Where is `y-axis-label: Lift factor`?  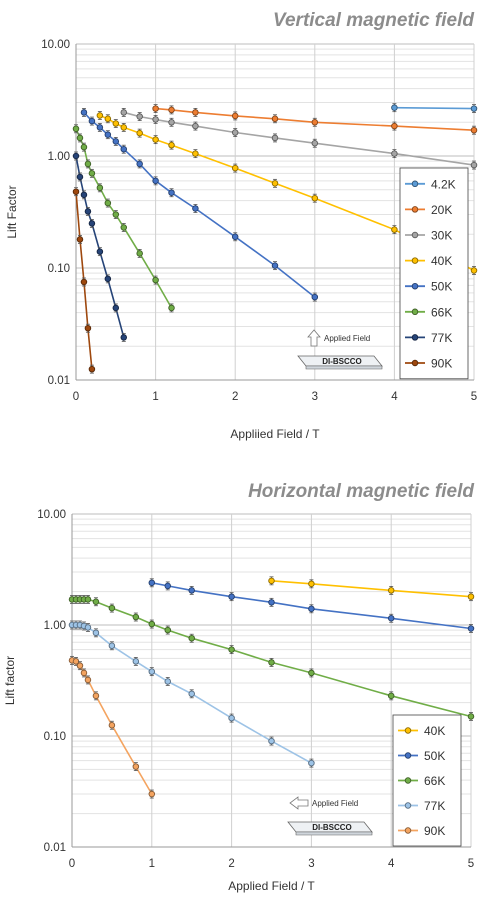
y-axis-label: Lift factor is located at coordinates (10, 680).